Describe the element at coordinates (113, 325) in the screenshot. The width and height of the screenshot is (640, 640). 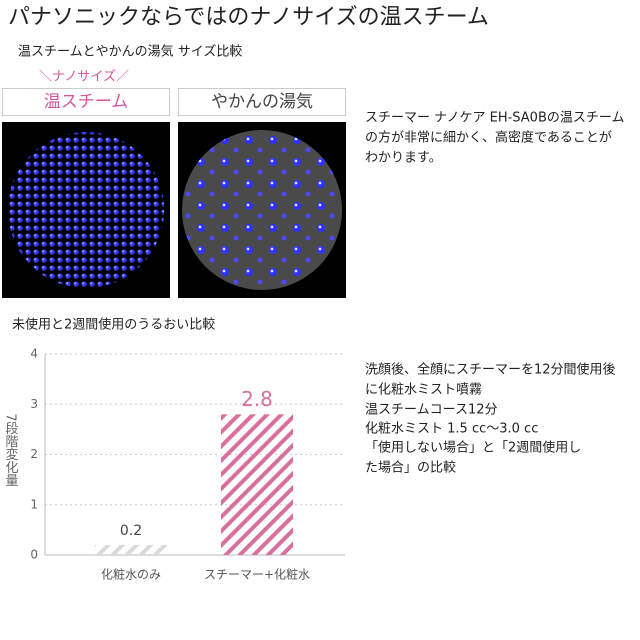
I see `chart-title: 未使用と2週間使用のうるおい比較` at that location.